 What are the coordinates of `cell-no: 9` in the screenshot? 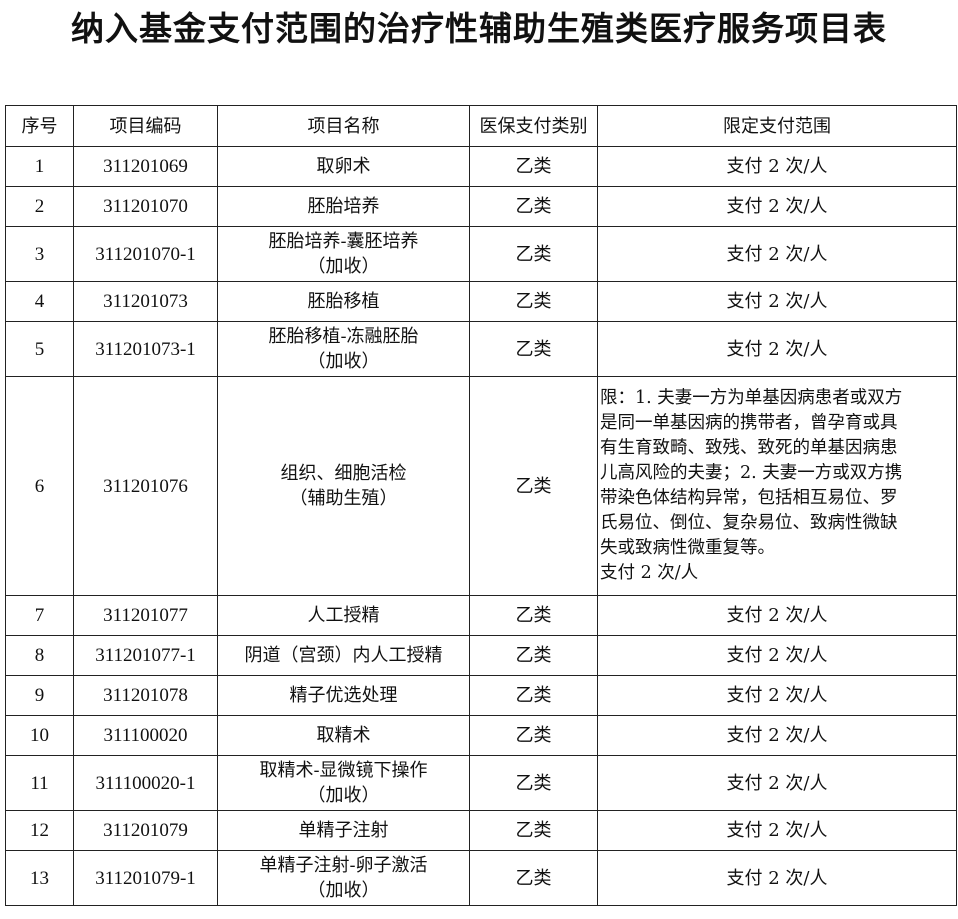 It's located at (39, 695).